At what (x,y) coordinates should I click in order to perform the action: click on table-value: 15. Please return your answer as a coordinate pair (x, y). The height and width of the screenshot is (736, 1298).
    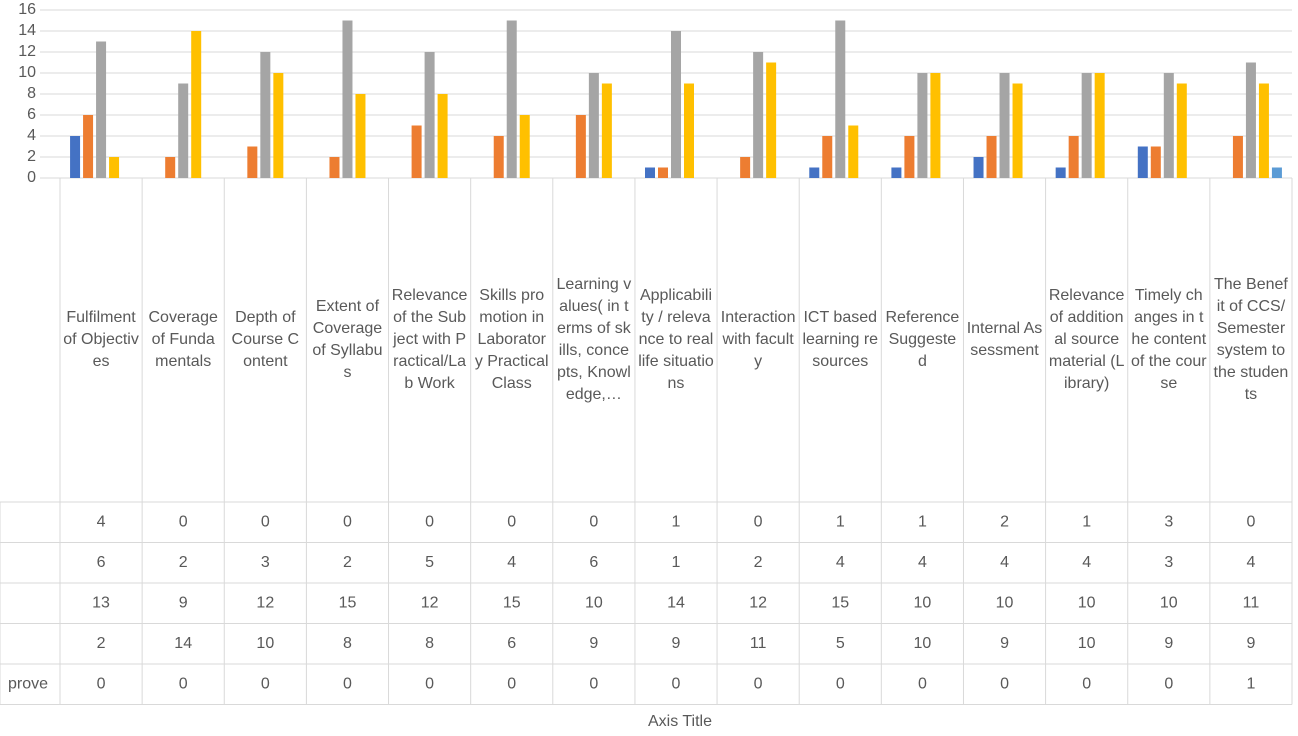
    Looking at the image, I should click on (840, 602).